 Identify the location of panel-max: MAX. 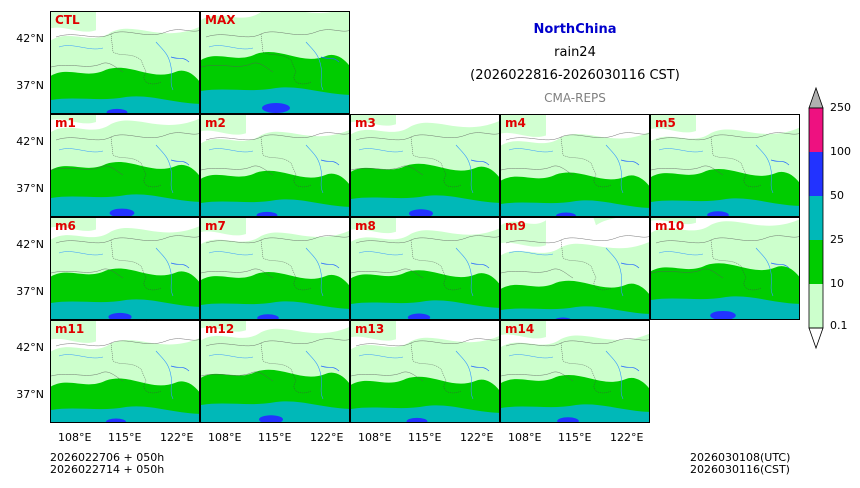
(275, 62).